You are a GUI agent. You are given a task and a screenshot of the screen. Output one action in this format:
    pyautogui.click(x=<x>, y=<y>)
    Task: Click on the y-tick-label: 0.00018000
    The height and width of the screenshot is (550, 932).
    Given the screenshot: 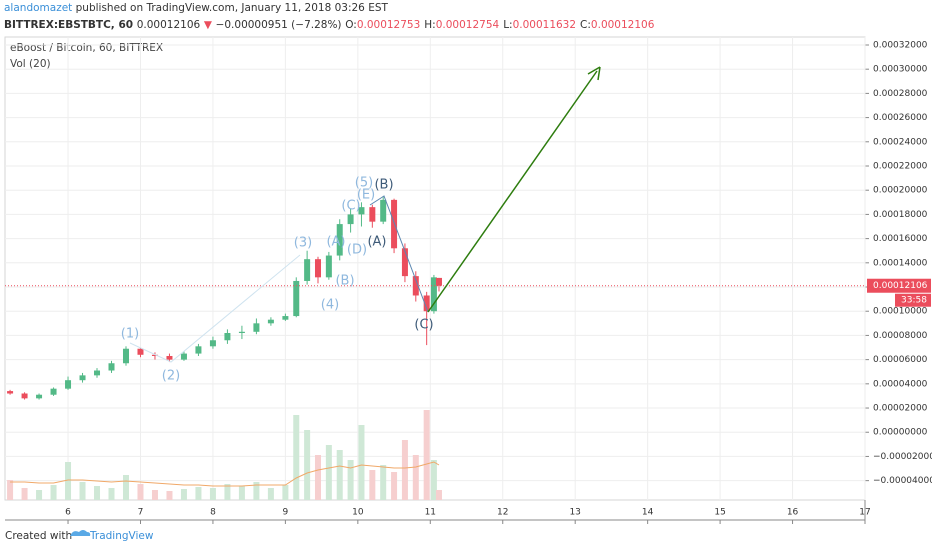 What is the action you would take?
    pyautogui.click(x=900, y=215)
    